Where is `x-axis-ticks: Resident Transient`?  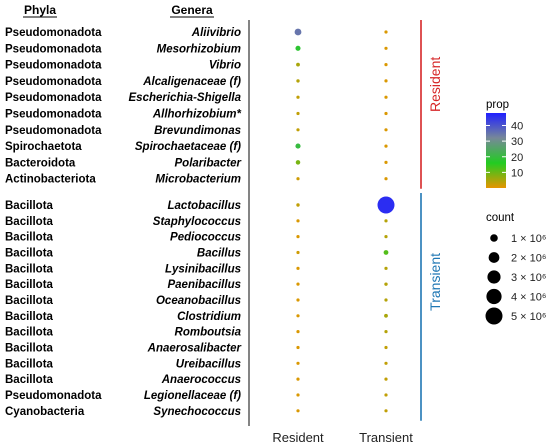 x-axis-ticks: Resident Transient is located at coordinates (342, 437).